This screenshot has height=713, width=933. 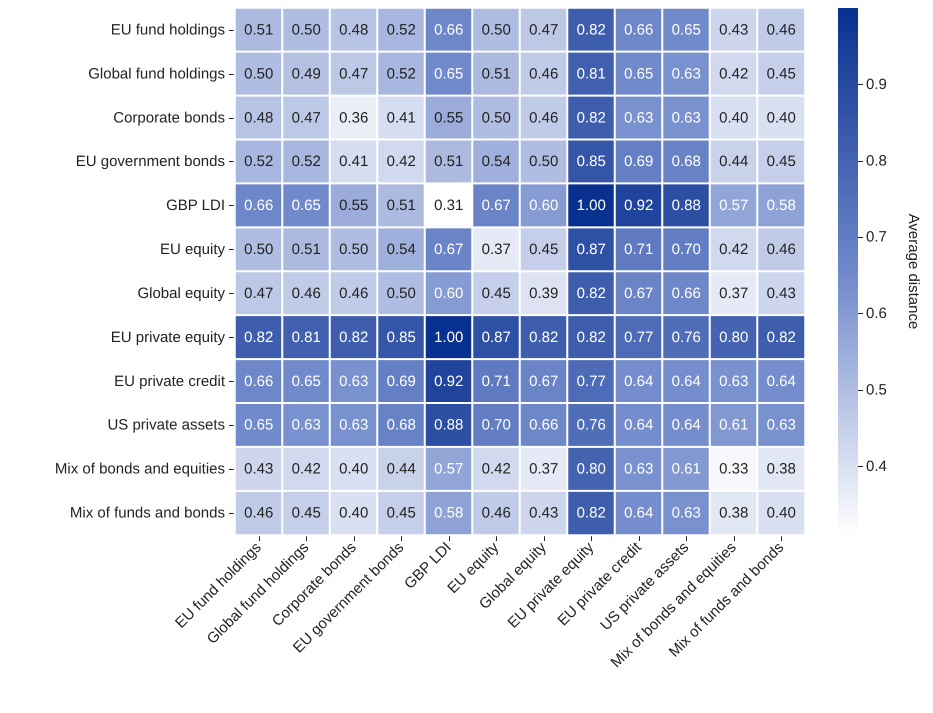 What do you see at coordinates (733, 425) in the screenshot?
I see `data-label: 0.61` at bounding box center [733, 425].